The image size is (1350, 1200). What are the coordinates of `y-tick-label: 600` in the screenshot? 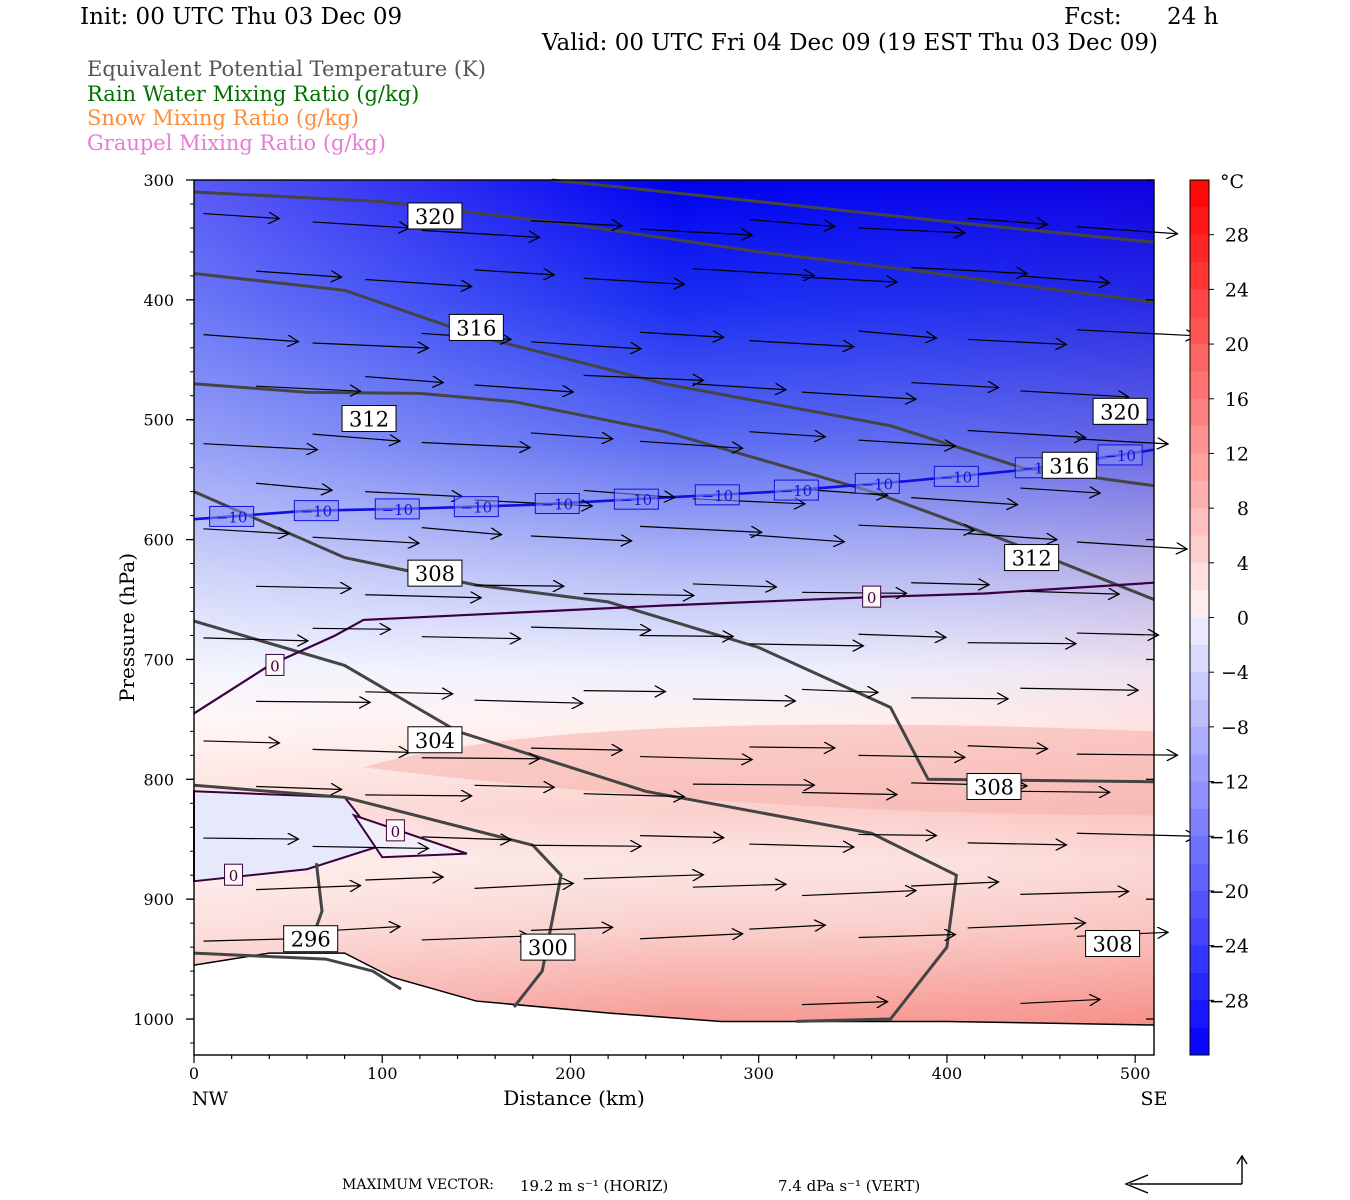 It's located at (158, 540).